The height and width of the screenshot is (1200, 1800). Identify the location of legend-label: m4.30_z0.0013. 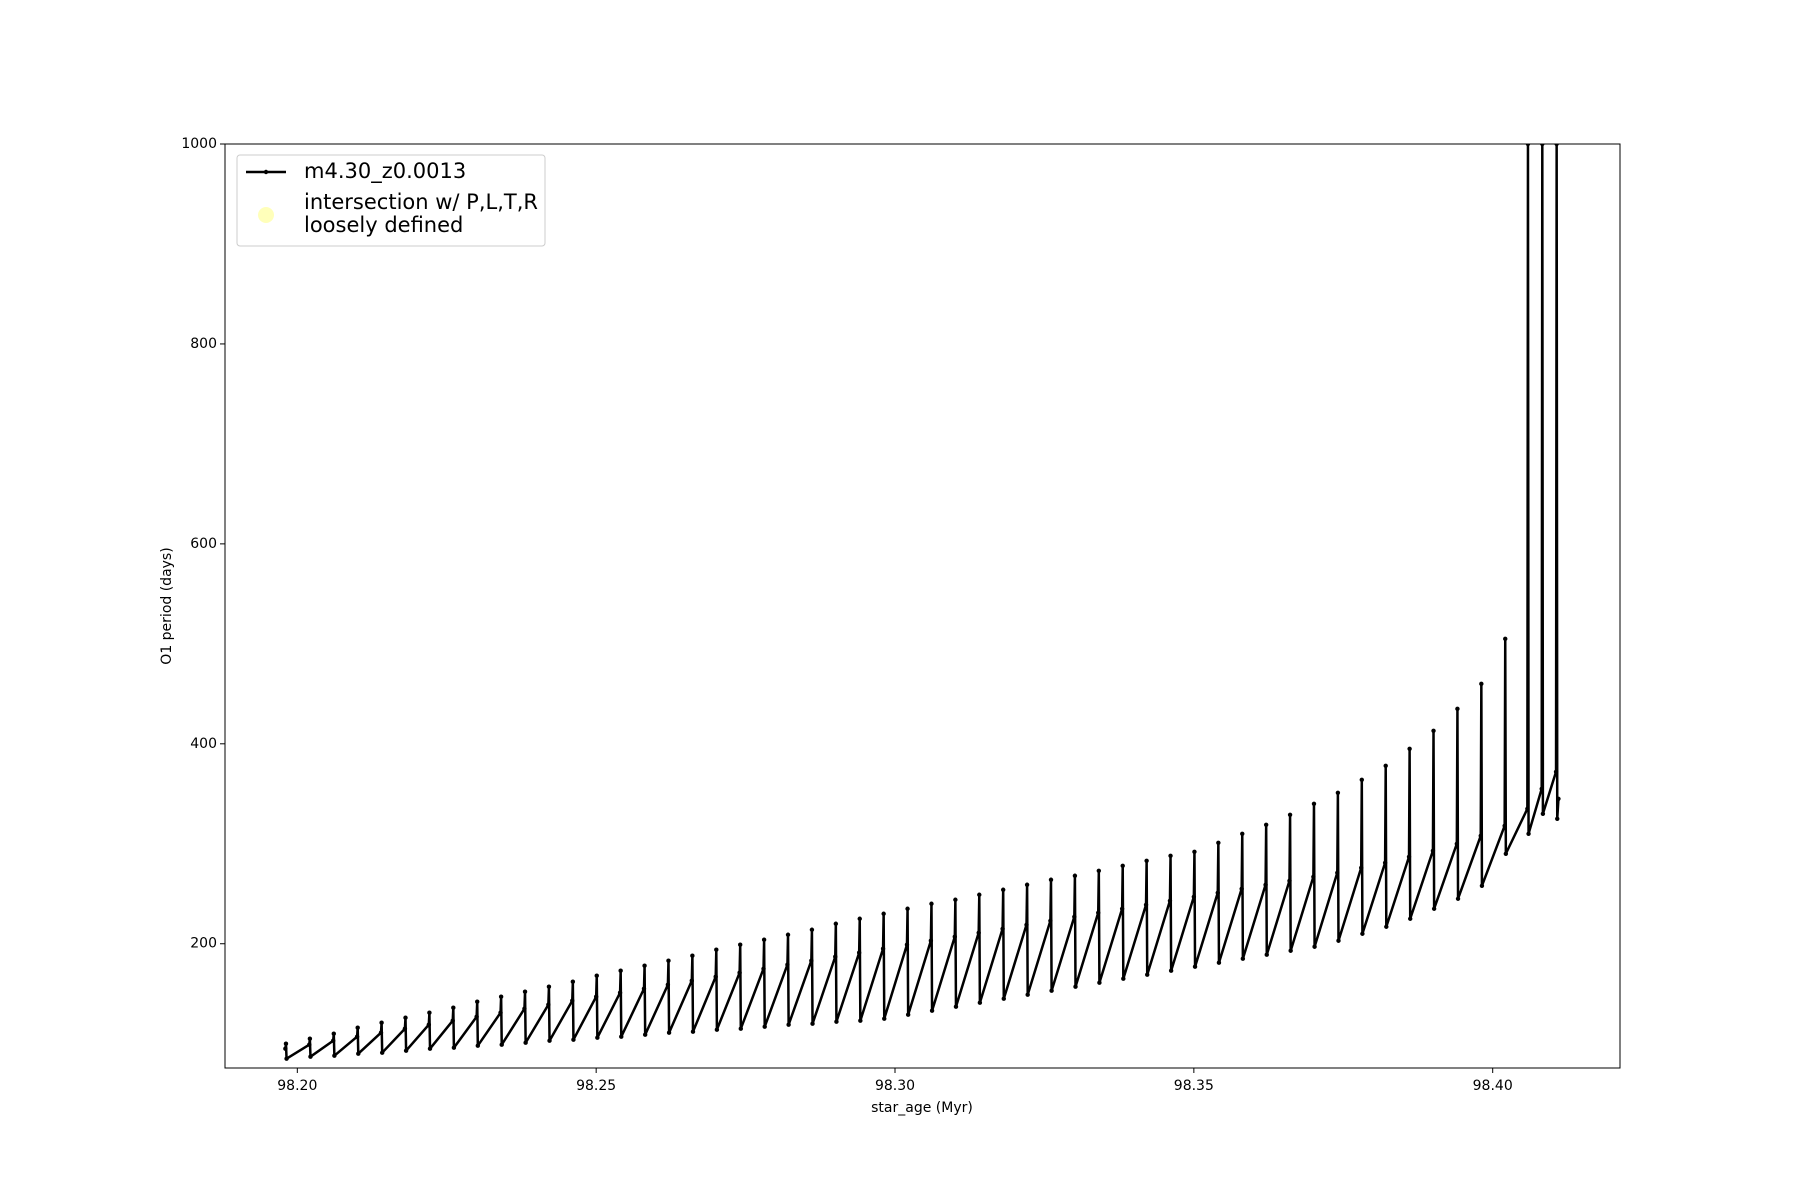
(385, 171).